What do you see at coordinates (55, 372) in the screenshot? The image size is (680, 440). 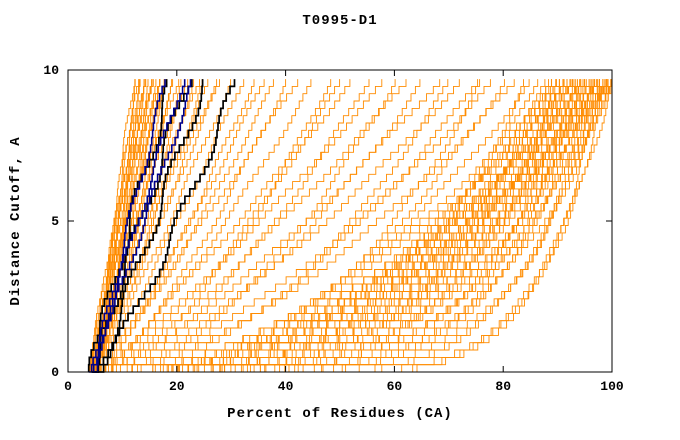 I see `y-tick-label: 0` at bounding box center [55, 372].